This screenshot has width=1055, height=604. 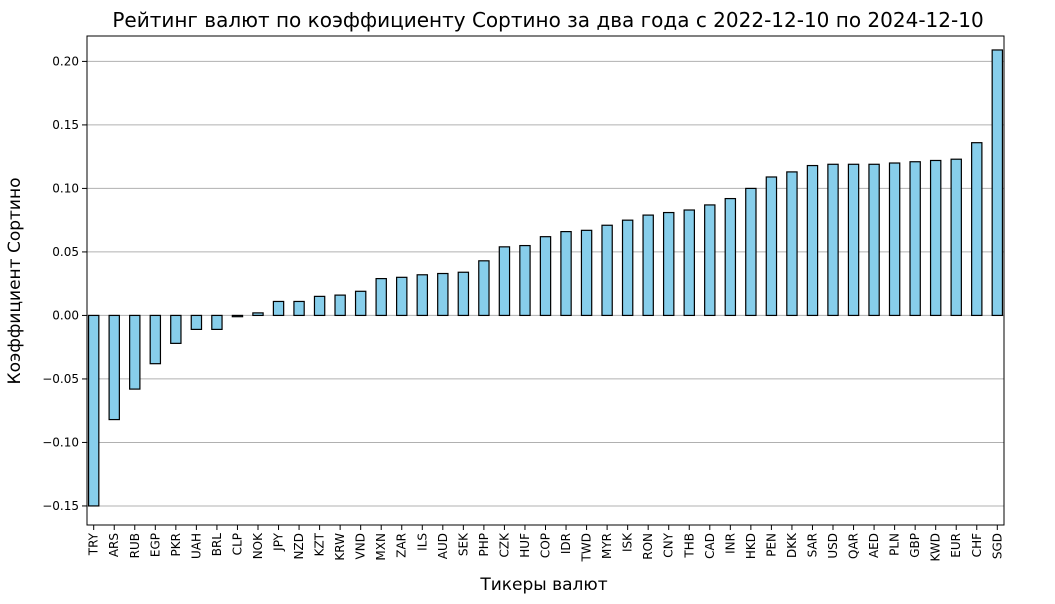 What do you see at coordinates (587, 547) in the screenshot?
I see `x-tick-label: TWD` at bounding box center [587, 547].